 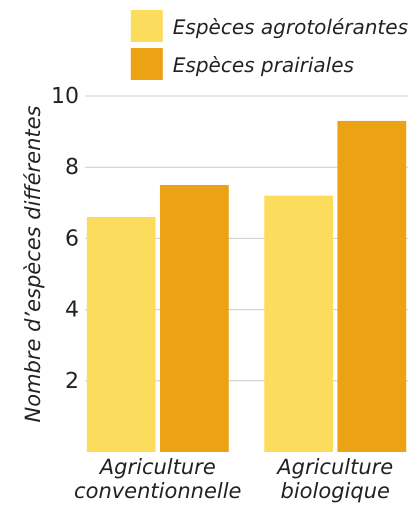 I want to click on y-tick-label: 8, so click(x=72, y=167).